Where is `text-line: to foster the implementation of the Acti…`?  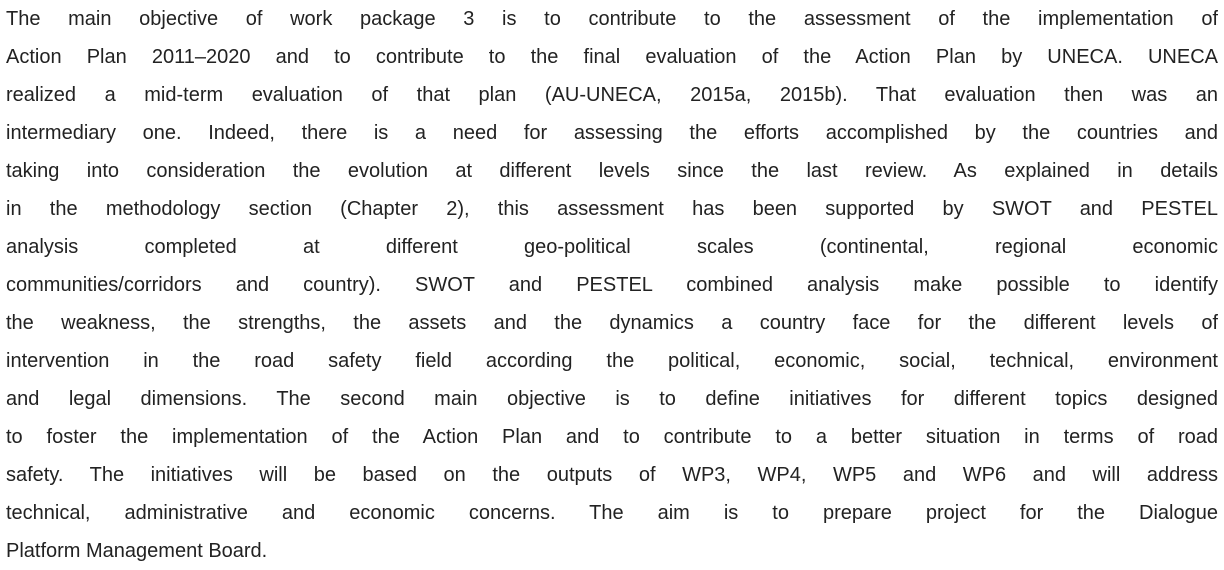
text-line: to foster the implementation of the Acti… is located at coordinates (612, 437).